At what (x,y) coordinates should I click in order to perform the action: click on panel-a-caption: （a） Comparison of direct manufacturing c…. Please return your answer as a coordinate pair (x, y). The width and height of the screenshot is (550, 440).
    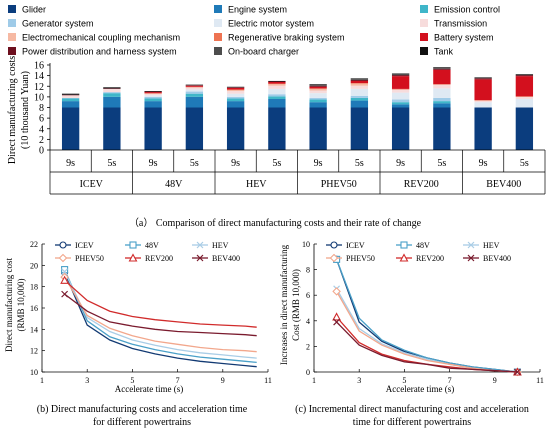
    Looking at the image, I should click on (275, 223).